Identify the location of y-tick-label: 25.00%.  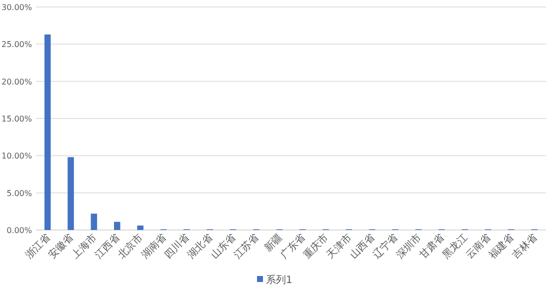
(16, 45).